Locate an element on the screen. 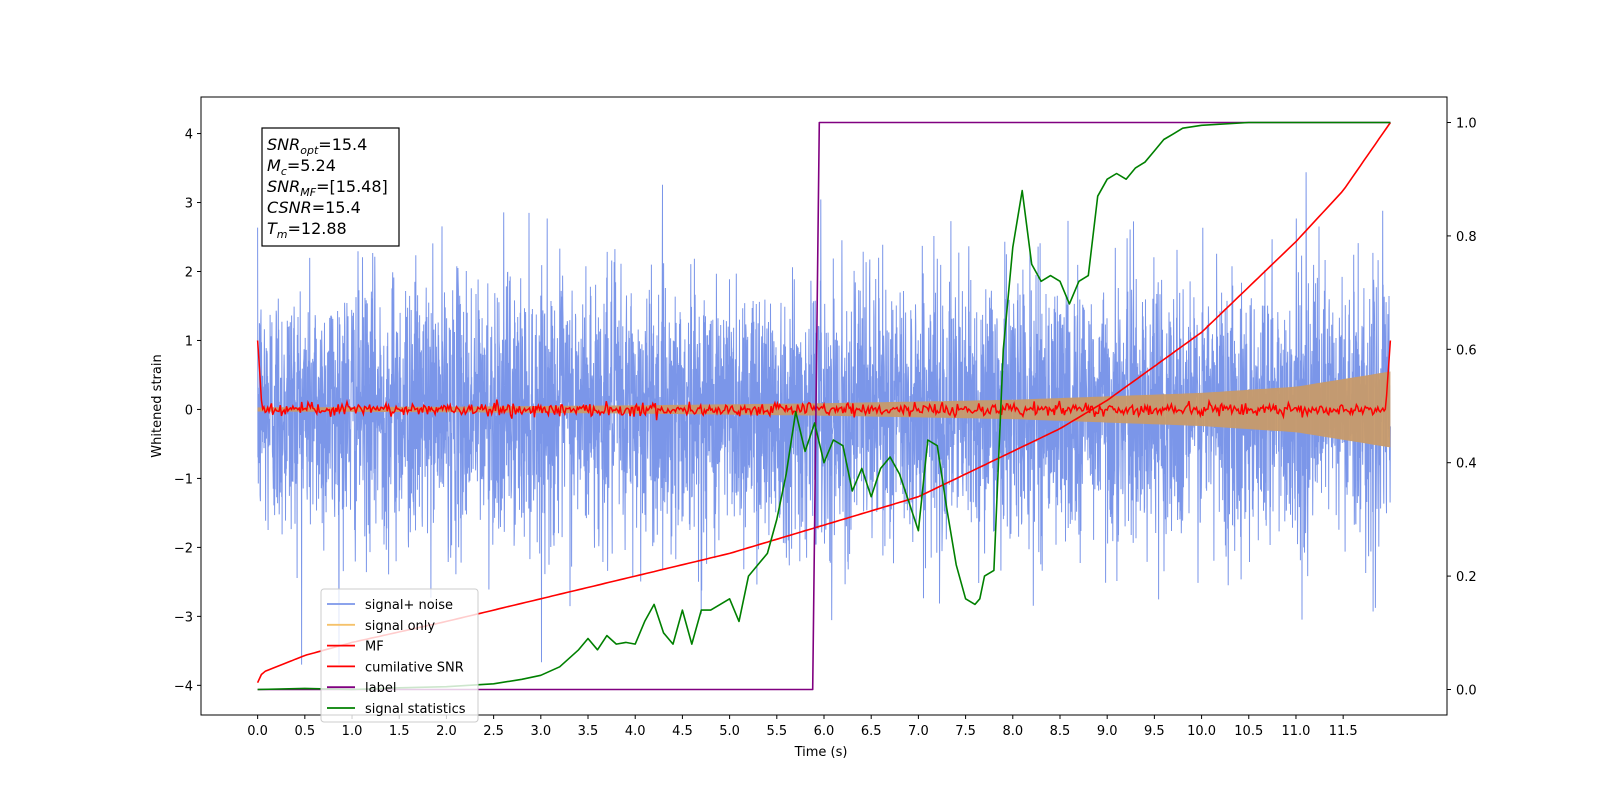 This screenshot has width=1600, height=800. x-tick-label: 8.5 is located at coordinates (1060, 731).